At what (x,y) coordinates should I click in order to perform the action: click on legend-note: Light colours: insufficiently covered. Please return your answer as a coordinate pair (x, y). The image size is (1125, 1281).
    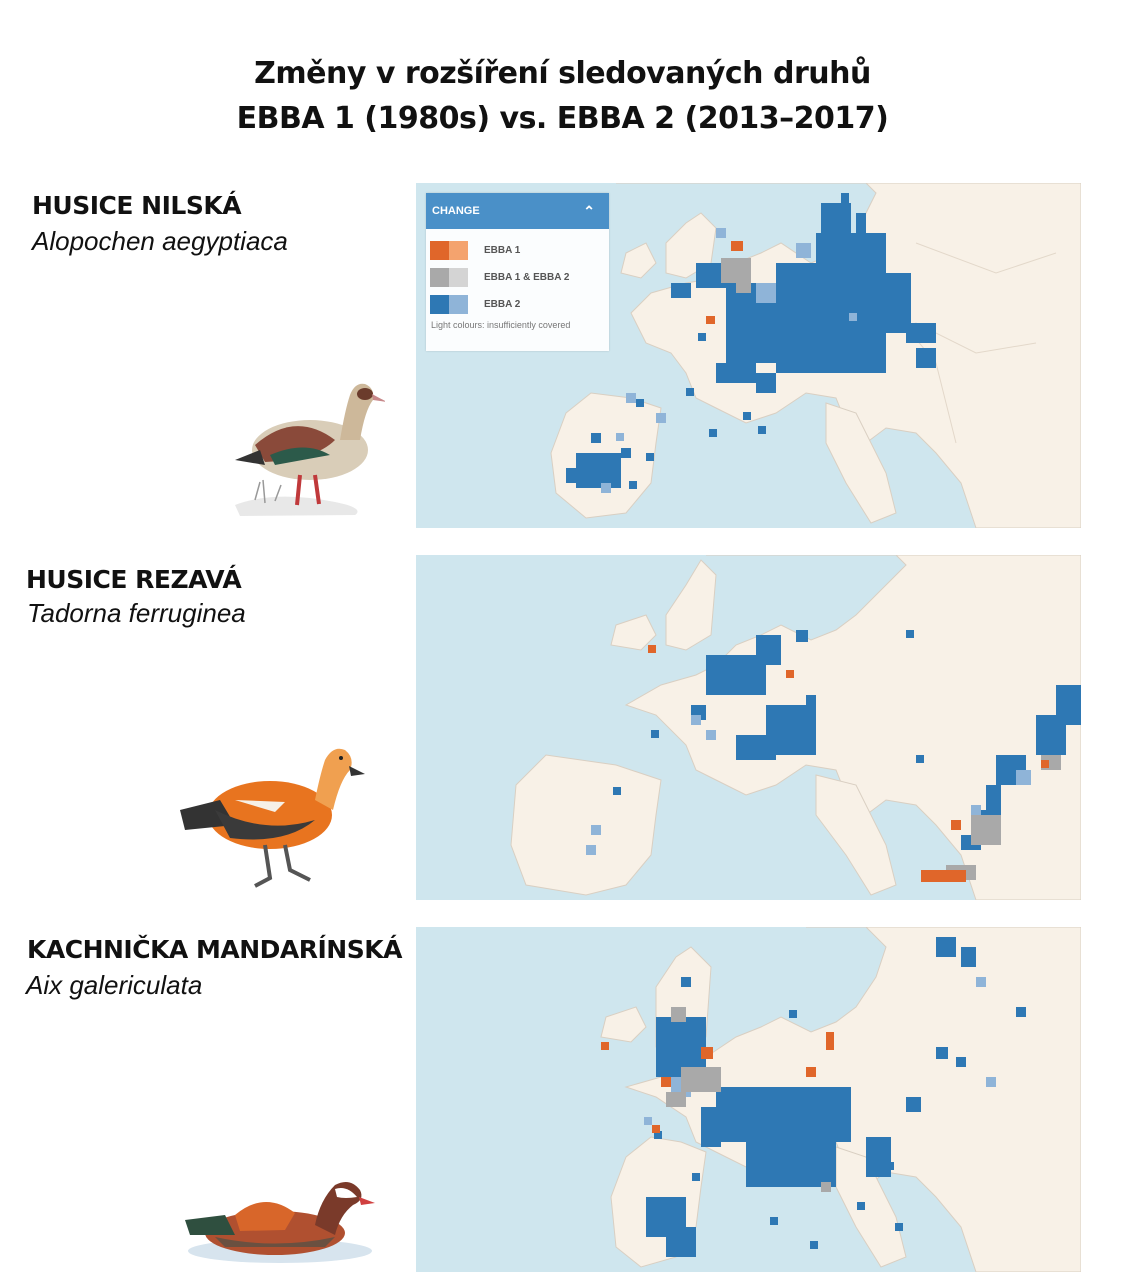
    Looking at the image, I should click on (501, 325).